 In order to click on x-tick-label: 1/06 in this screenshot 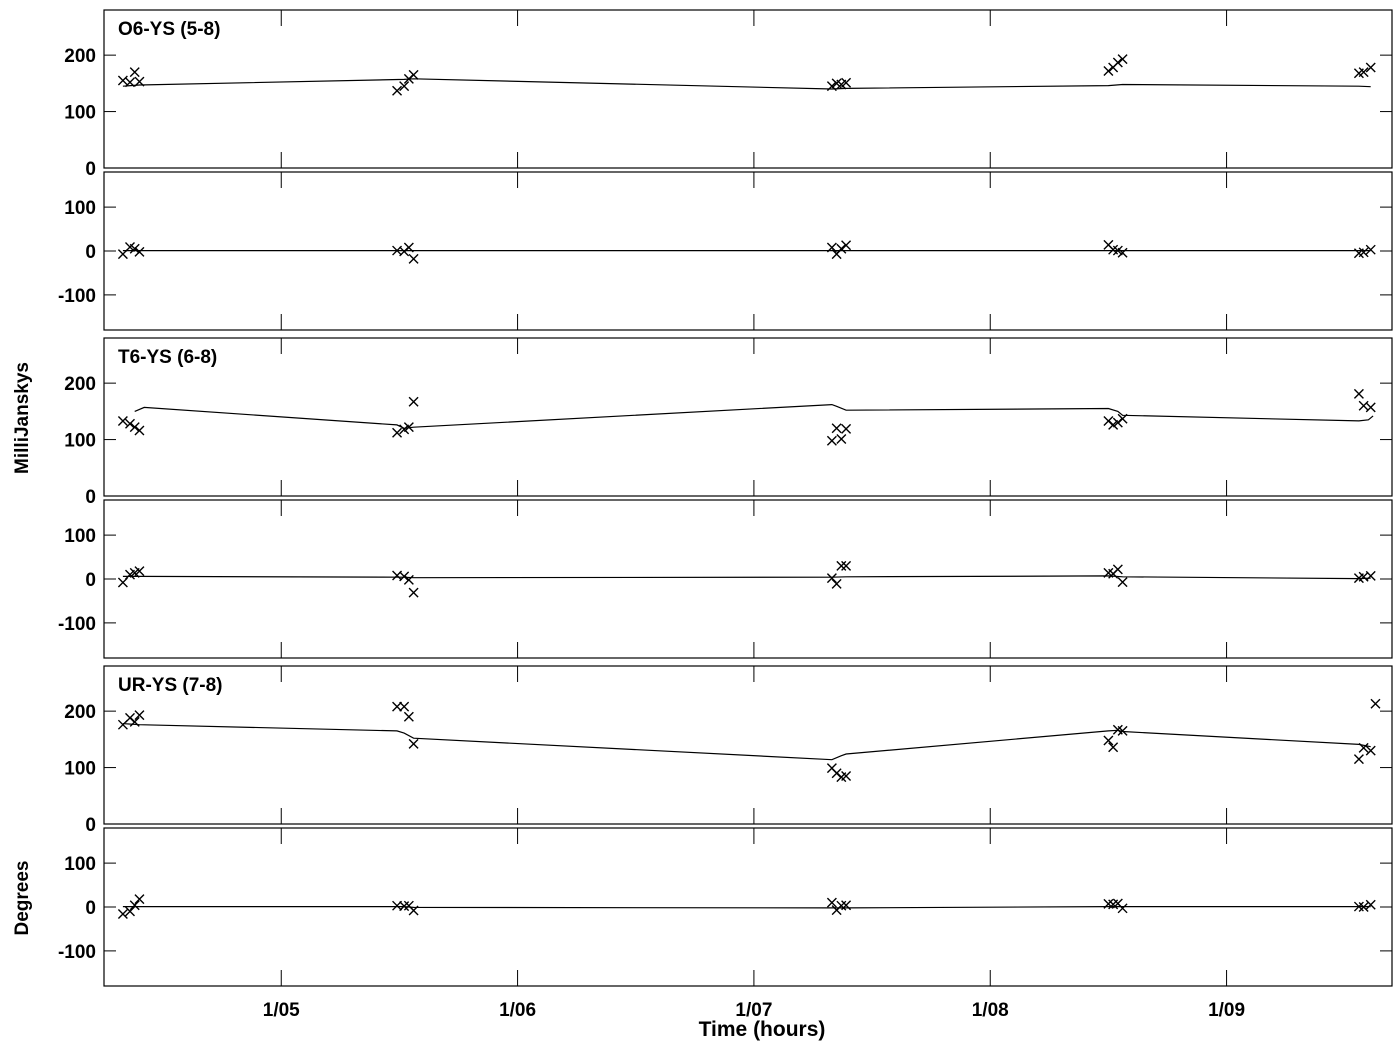, I will do `click(517, 1010)`.